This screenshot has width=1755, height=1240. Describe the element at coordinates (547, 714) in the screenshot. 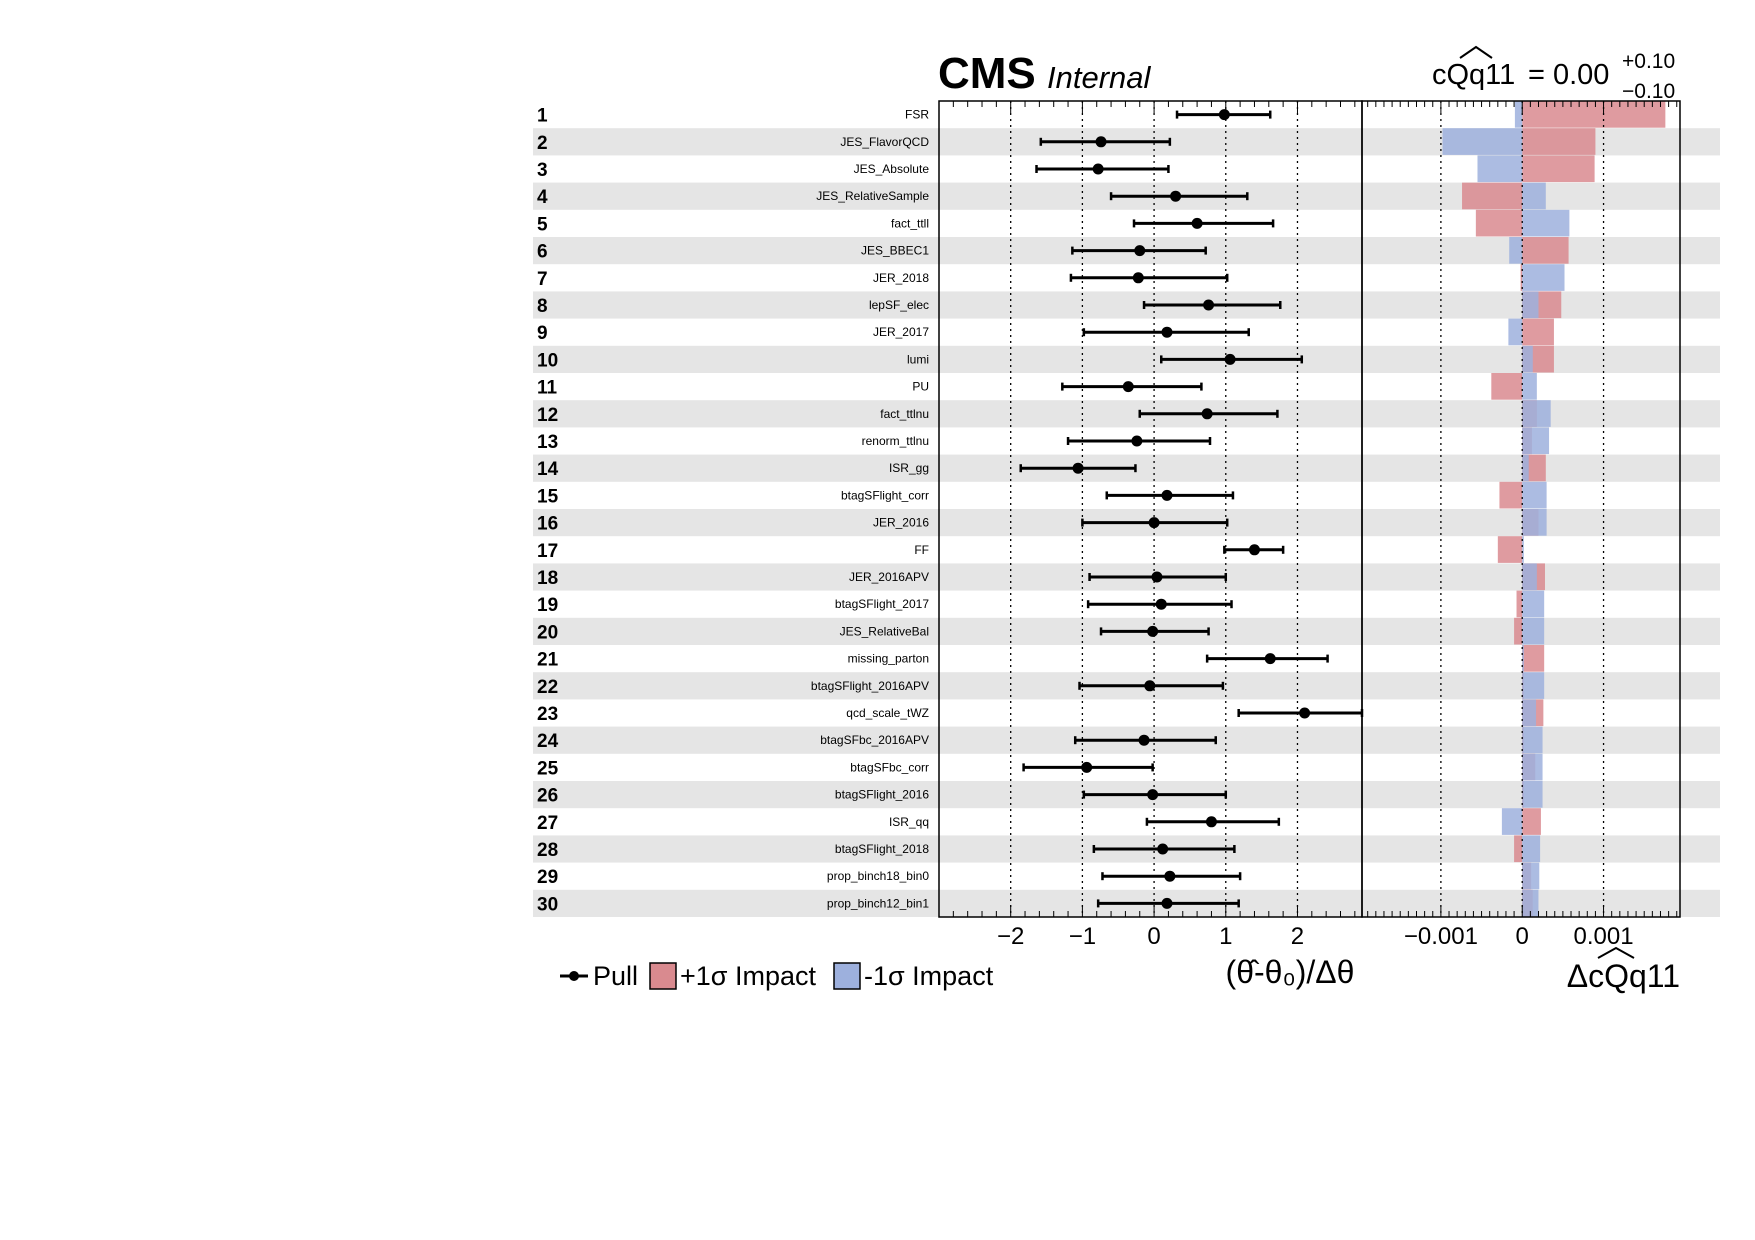

I see `rank-label: 23` at that location.